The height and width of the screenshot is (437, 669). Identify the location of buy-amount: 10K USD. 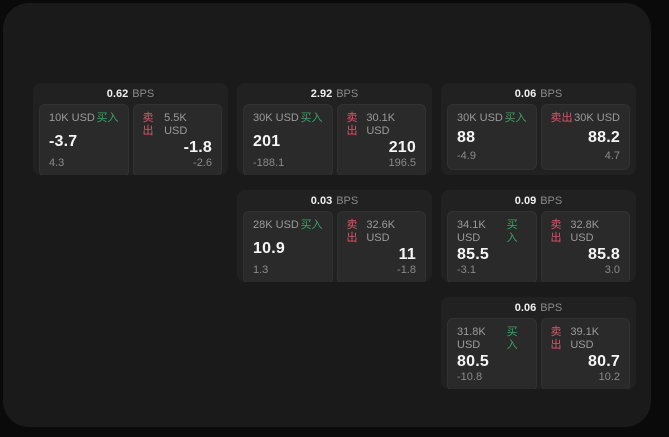
(72, 118).